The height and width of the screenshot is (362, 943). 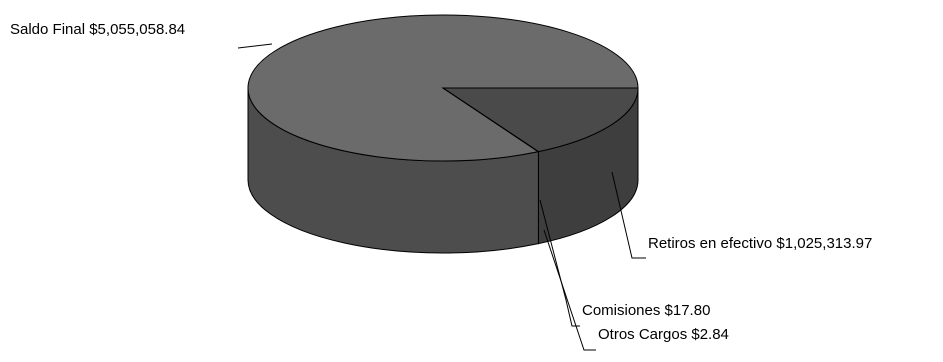 What do you see at coordinates (255, 46) in the screenshot?
I see `leader-saldo-final` at bounding box center [255, 46].